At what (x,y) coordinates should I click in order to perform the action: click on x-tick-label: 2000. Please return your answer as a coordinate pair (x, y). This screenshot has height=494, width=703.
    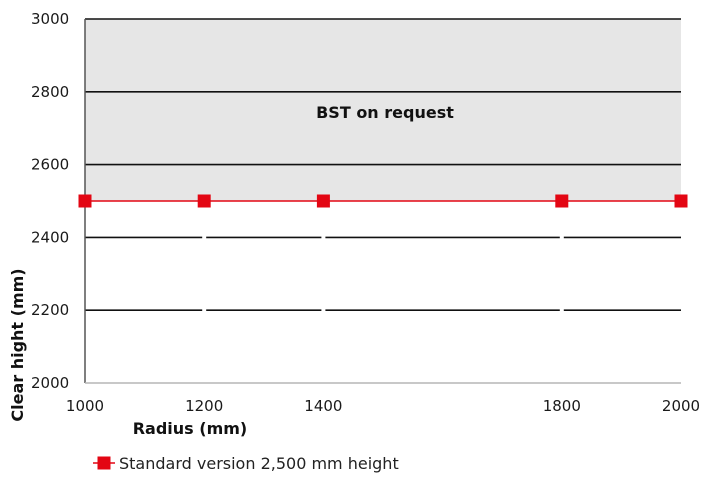
    Looking at the image, I should click on (681, 406).